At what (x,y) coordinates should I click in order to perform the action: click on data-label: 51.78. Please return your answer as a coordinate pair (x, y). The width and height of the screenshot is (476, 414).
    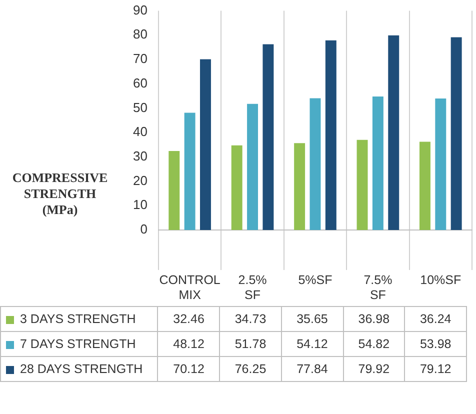
    Looking at the image, I should click on (251, 344).